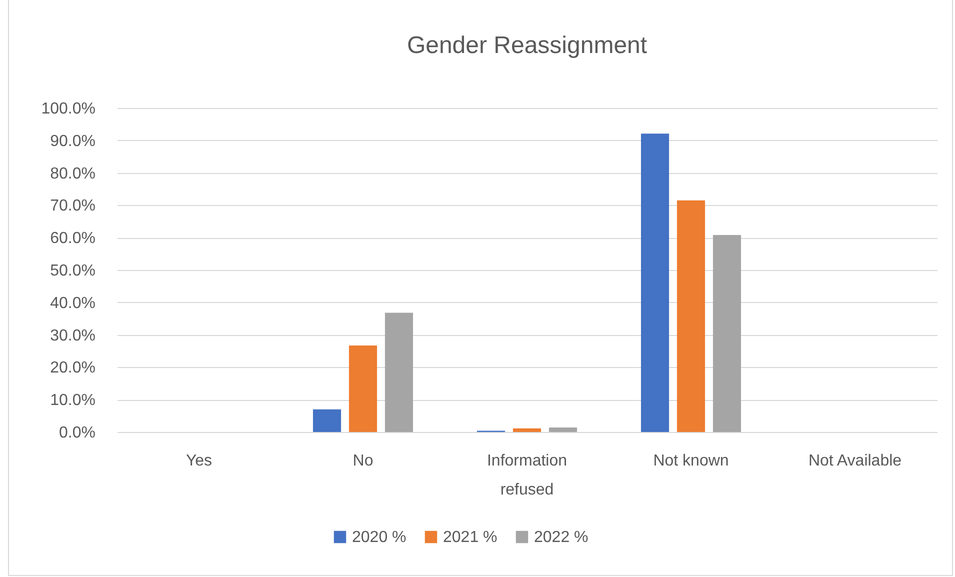 The image size is (955, 577). Describe the element at coordinates (73, 173) in the screenshot. I see `y-tick-label: 80.0%` at that location.